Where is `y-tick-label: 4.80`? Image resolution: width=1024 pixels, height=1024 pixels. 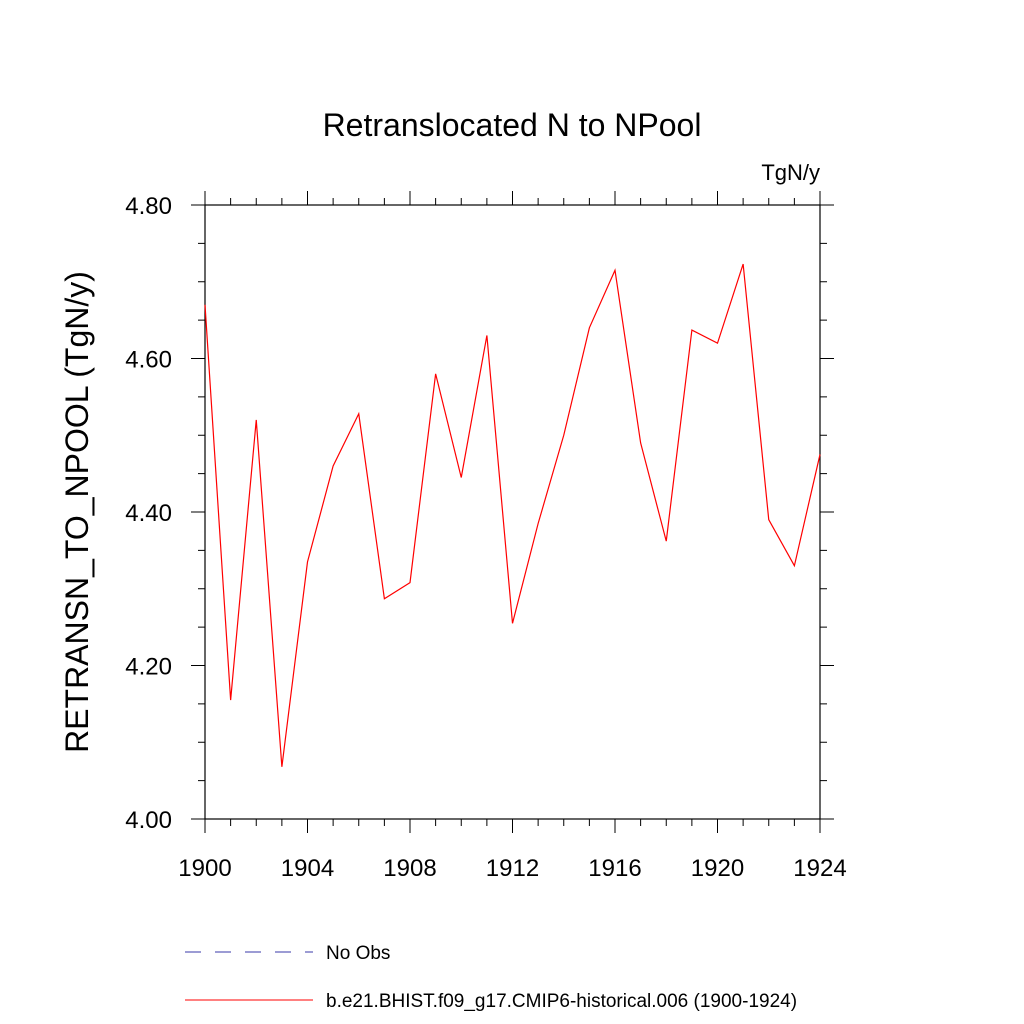 y-tick-label: 4.80 is located at coordinates (148, 206).